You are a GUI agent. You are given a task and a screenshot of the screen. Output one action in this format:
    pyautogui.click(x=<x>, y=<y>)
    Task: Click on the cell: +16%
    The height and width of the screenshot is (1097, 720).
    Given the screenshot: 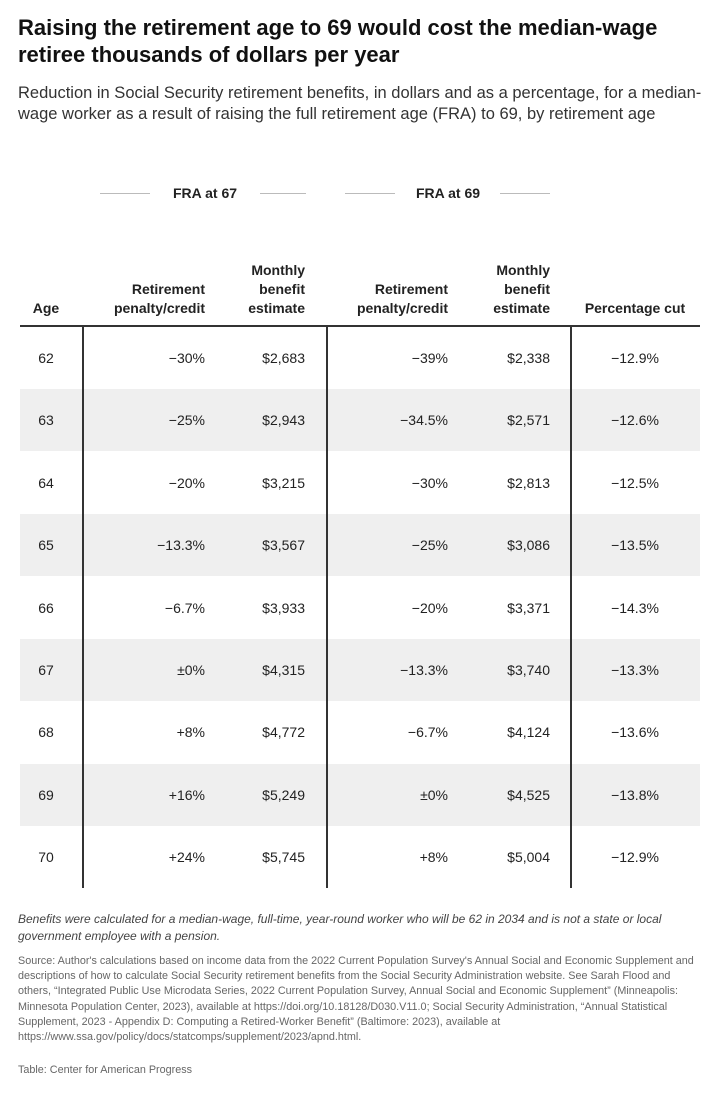 What is the action you would take?
    pyautogui.click(x=186, y=794)
    